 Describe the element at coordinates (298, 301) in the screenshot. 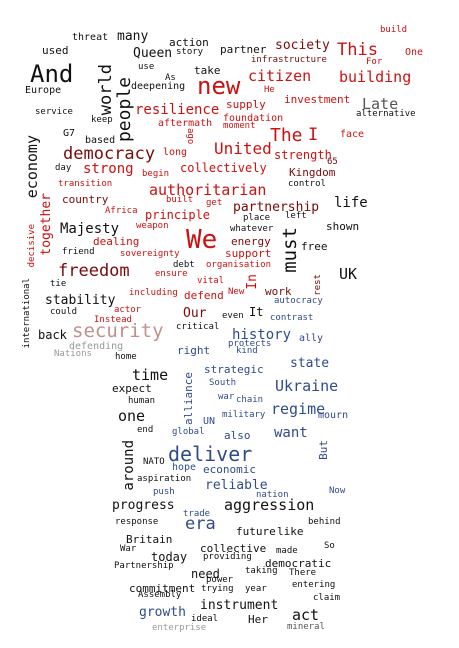

I see `word: autocracy` at that location.